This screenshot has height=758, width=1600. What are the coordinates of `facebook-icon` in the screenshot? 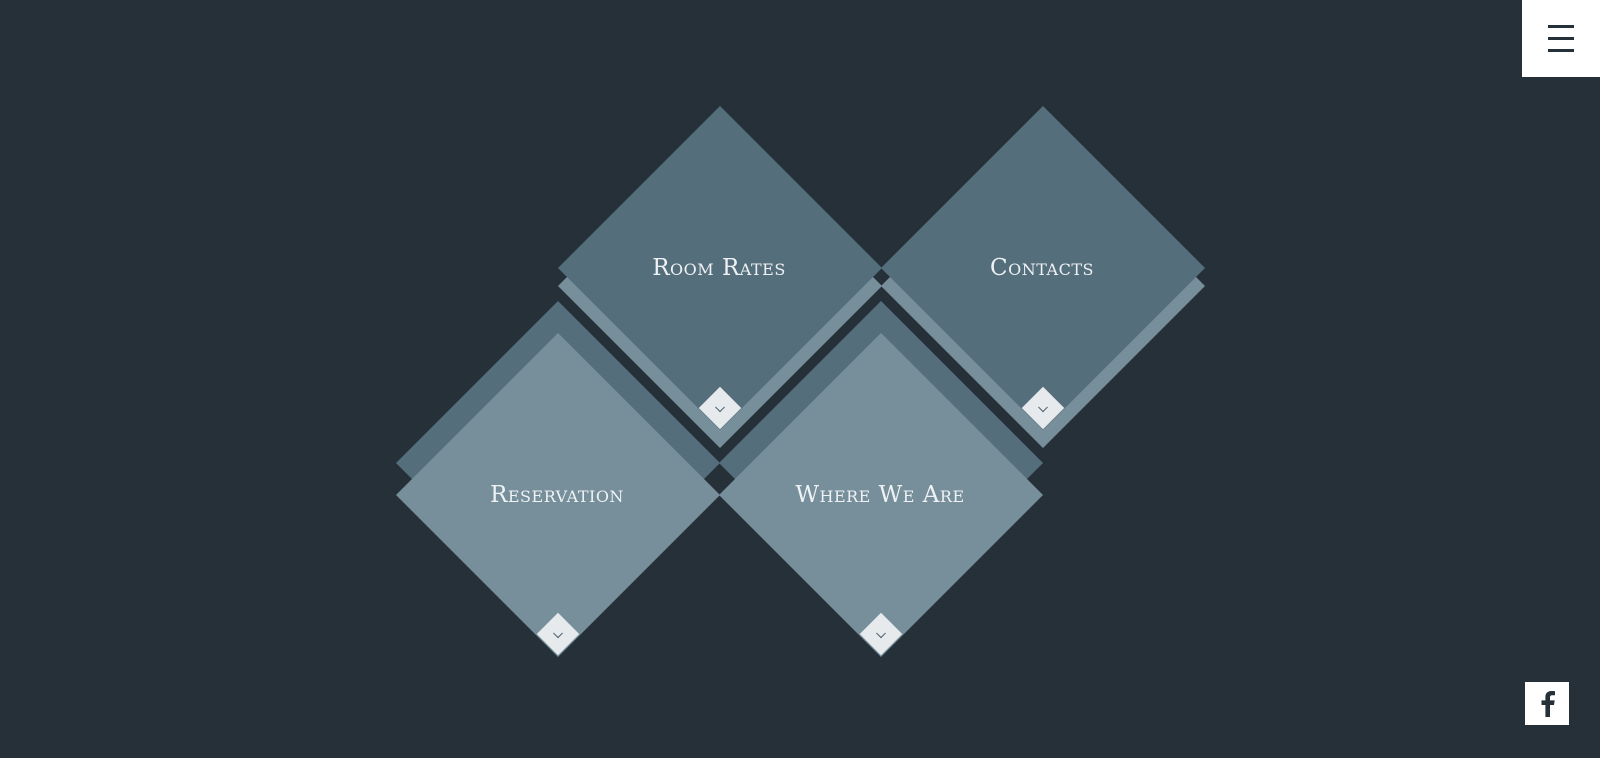 It's located at (1548, 704).